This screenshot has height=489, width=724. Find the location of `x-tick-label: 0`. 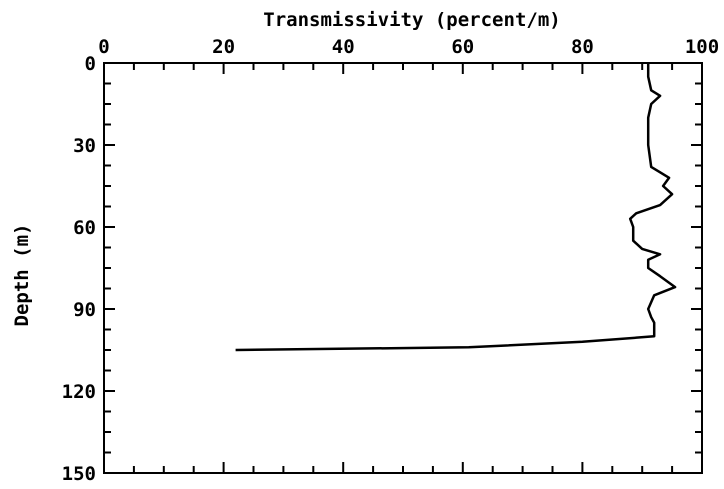

x-tick-label: 0 is located at coordinates (103, 47).